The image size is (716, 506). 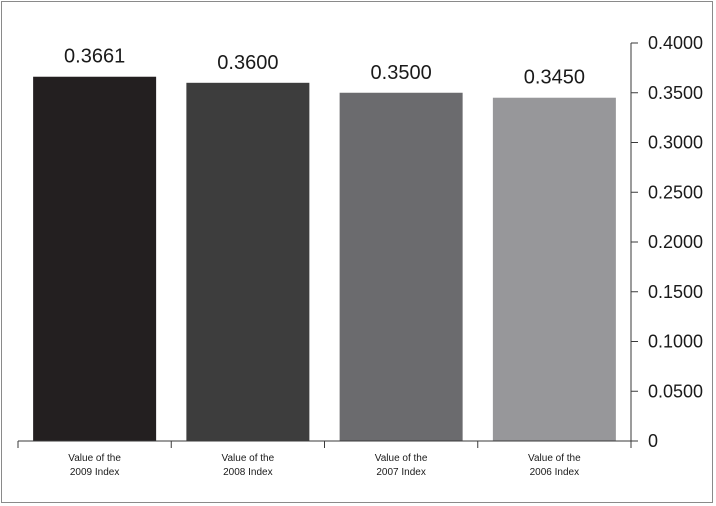 What do you see at coordinates (554, 78) in the screenshot?
I see `bar-value-label-3: 0.3450` at bounding box center [554, 78].